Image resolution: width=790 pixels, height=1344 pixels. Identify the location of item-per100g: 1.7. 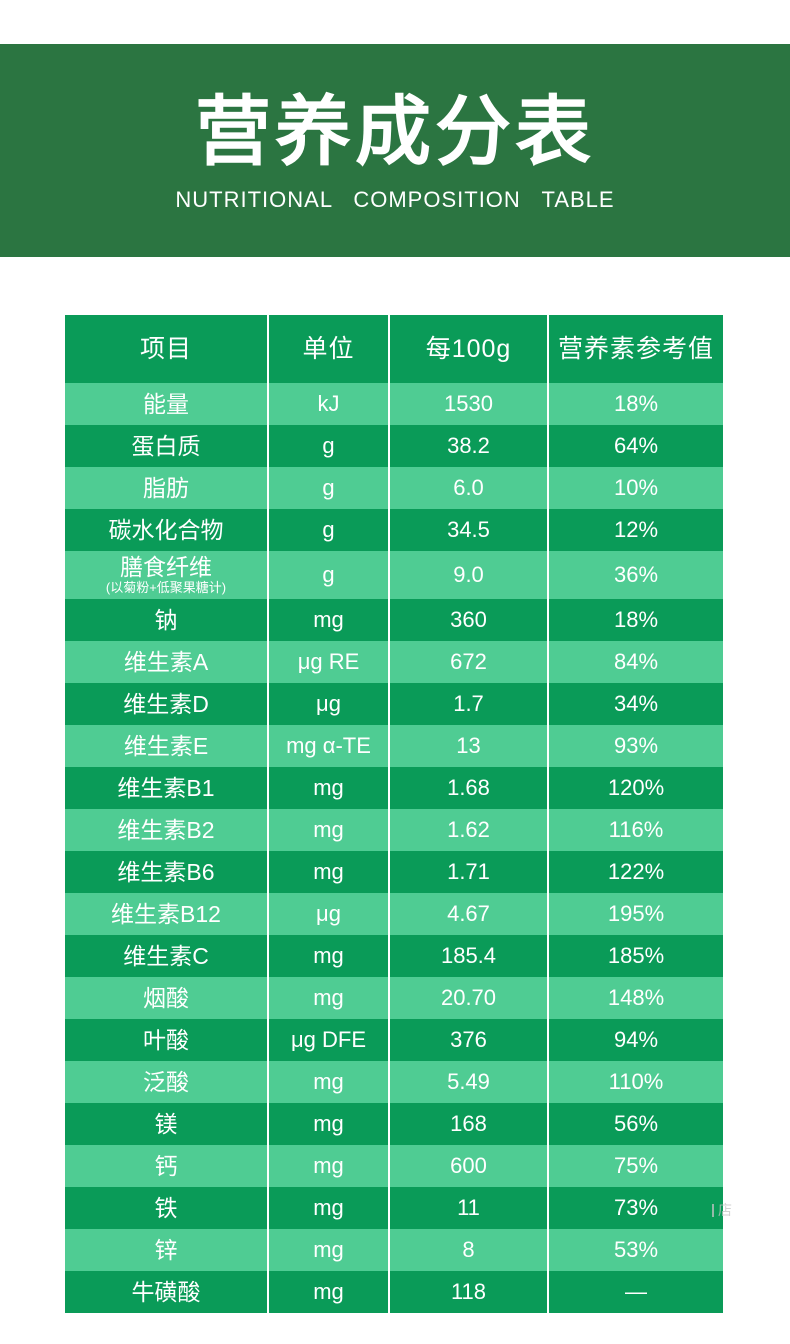
(468, 704).